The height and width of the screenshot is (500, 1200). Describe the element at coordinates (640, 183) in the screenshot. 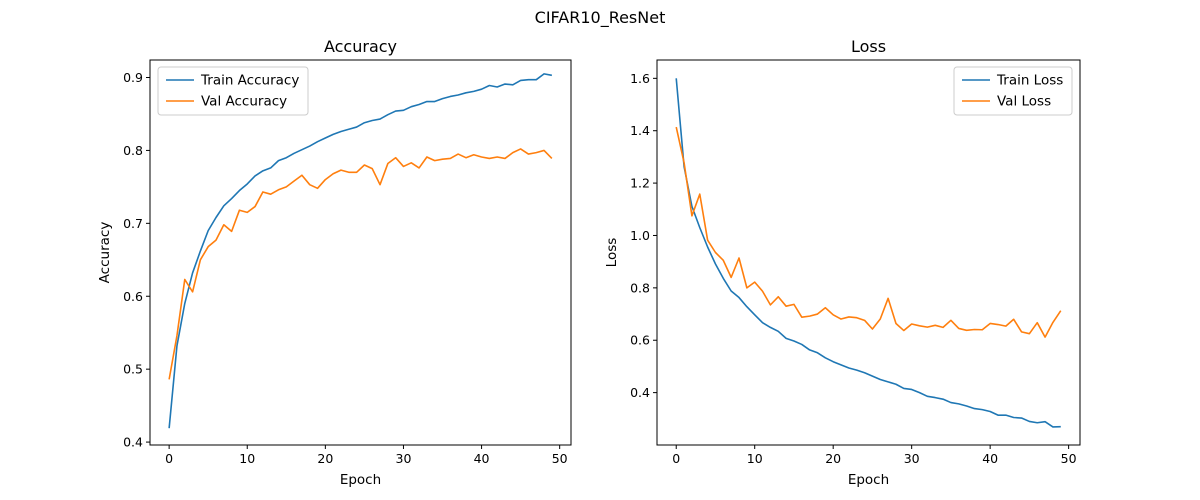

I see `y-tick-label: 1.2` at that location.